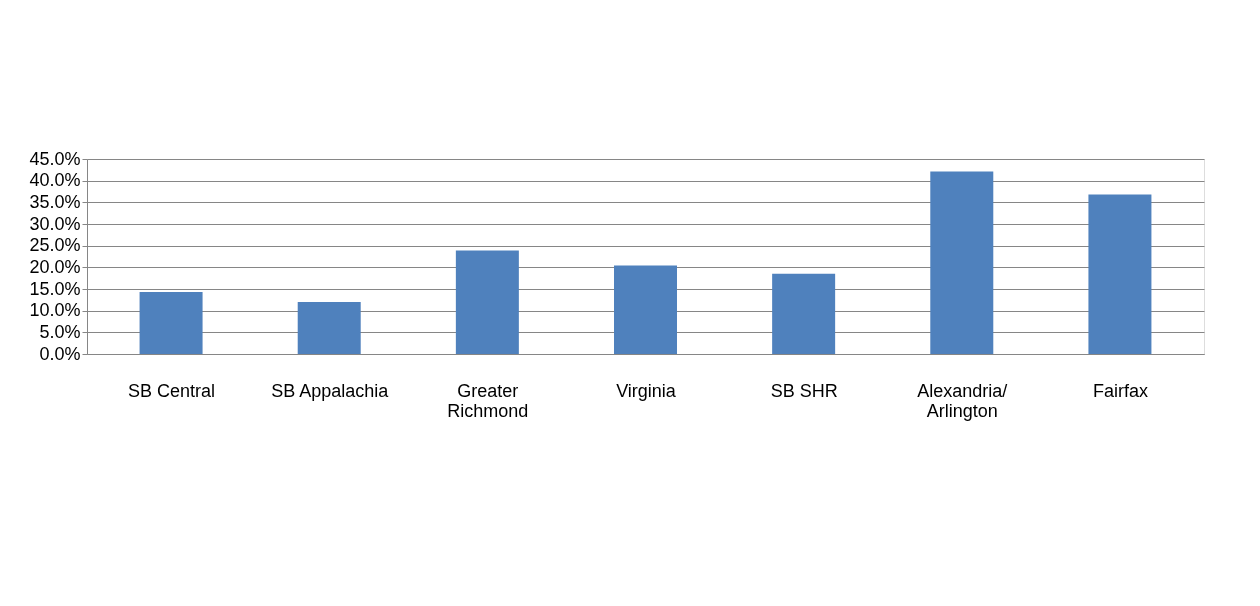 Image resolution: width=1260 pixels, height=606 pixels. What do you see at coordinates (55, 201) in the screenshot?
I see `y-tick-label: 35.0%` at bounding box center [55, 201].